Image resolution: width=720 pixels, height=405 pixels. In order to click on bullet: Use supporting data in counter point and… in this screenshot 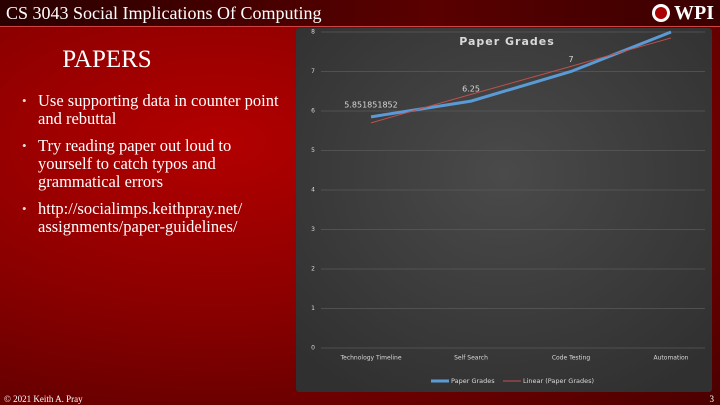, I will do `click(152, 110)`.